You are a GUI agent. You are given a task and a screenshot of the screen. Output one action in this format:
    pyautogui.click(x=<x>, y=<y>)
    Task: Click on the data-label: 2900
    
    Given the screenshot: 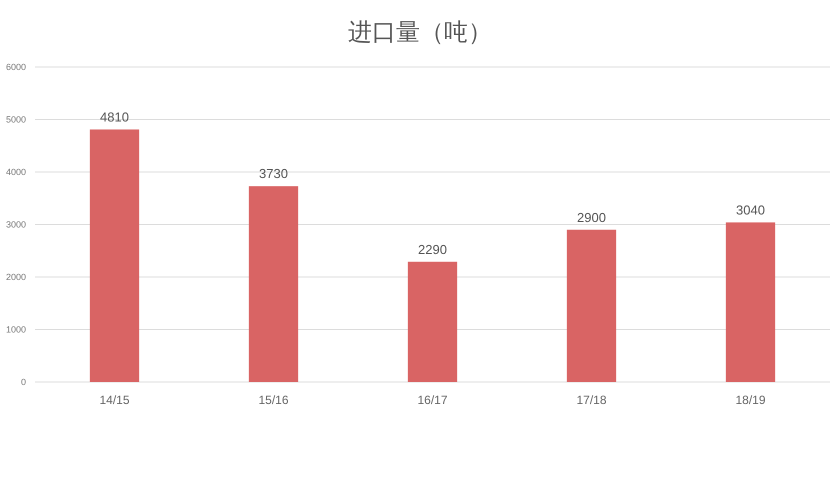 What is the action you would take?
    pyautogui.click(x=591, y=217)
    